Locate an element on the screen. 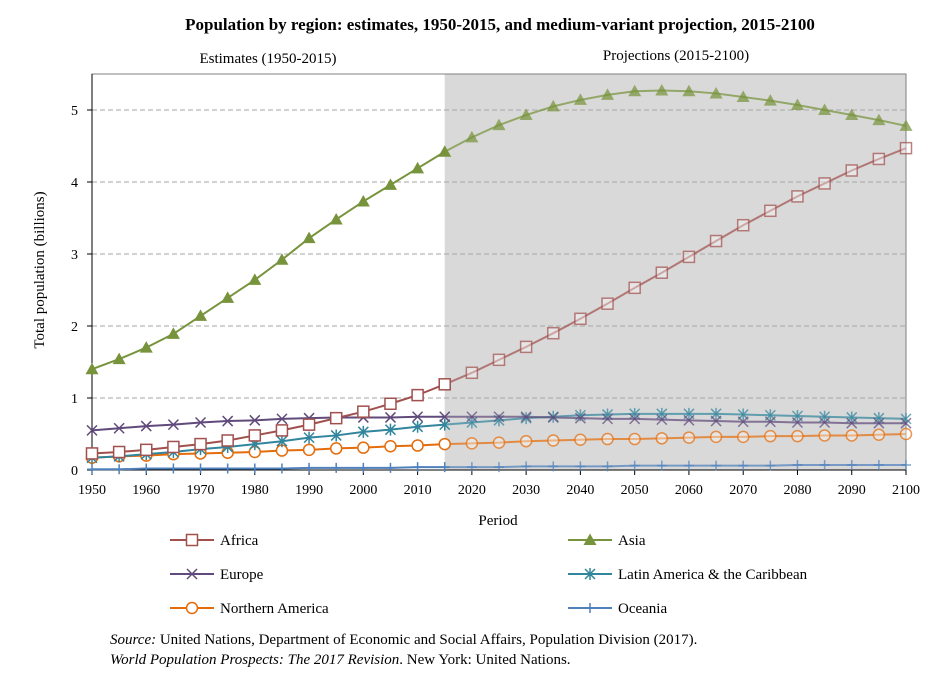 The image size is (946, 693). estimates-label: Estimates (1950-2015) is located at coordinates (267, 59).